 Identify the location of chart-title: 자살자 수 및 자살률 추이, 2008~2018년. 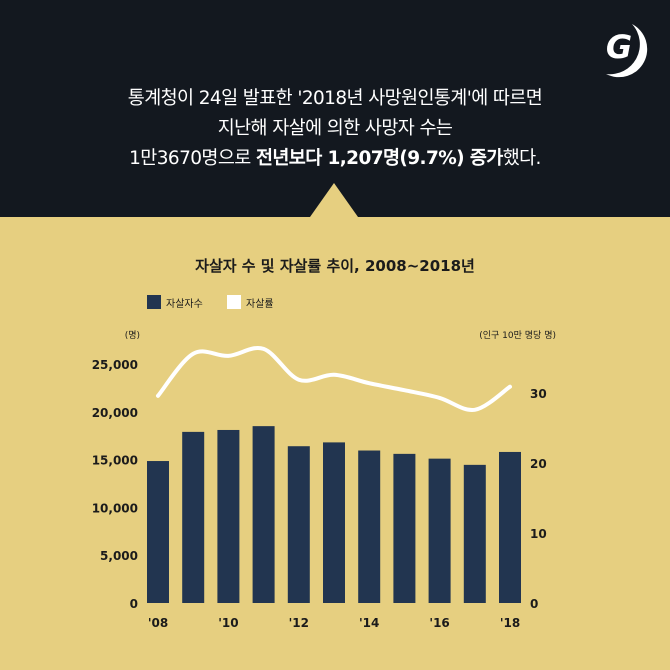
(335, 266).